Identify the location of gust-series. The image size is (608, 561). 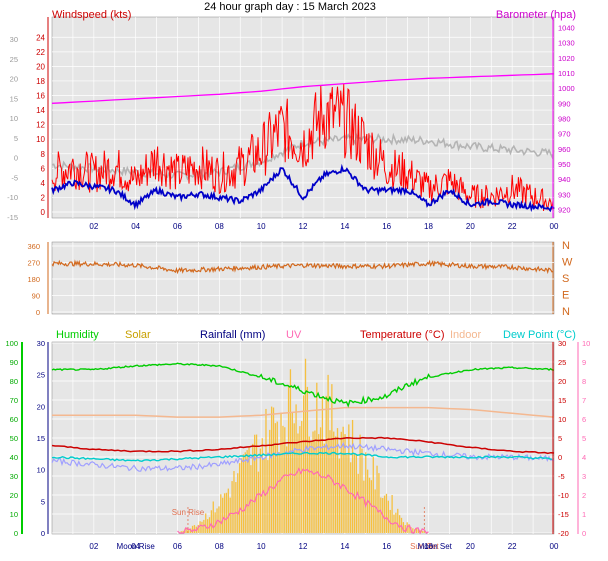
(303, 156).